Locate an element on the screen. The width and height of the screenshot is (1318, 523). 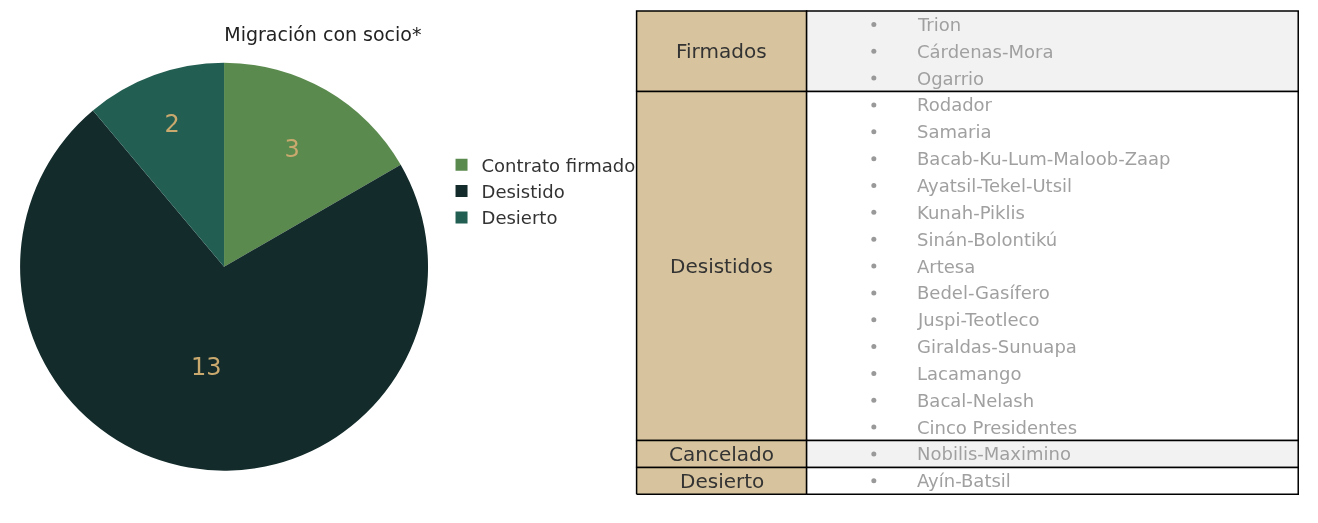
legend-label: Contrato firmado is located at coordinates (558, 165).